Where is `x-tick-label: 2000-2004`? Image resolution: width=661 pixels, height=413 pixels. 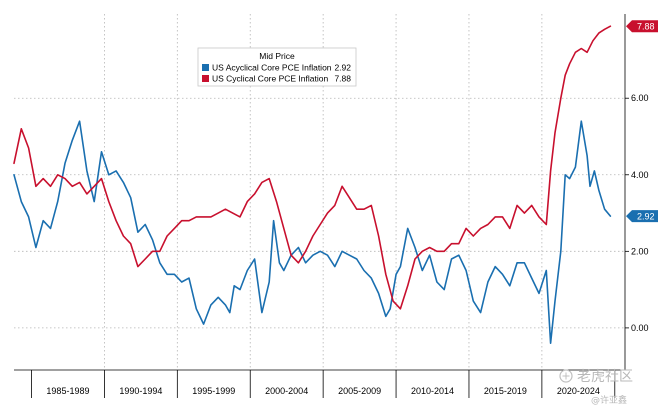 x-tick-label: 2000-2004 is located at coordinates (286, 391).